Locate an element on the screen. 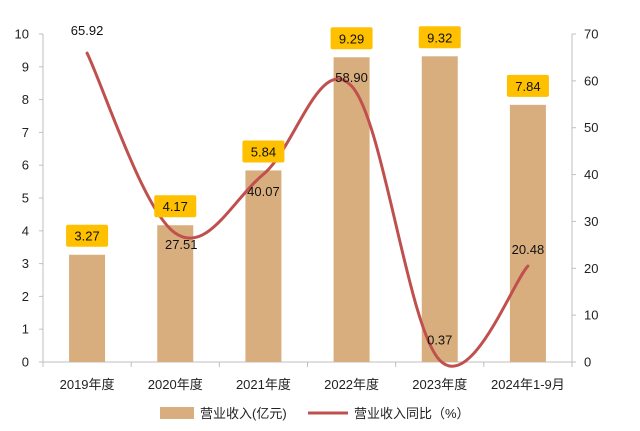  bar-value-label: 7.84 is located at coordinates (527, 86).